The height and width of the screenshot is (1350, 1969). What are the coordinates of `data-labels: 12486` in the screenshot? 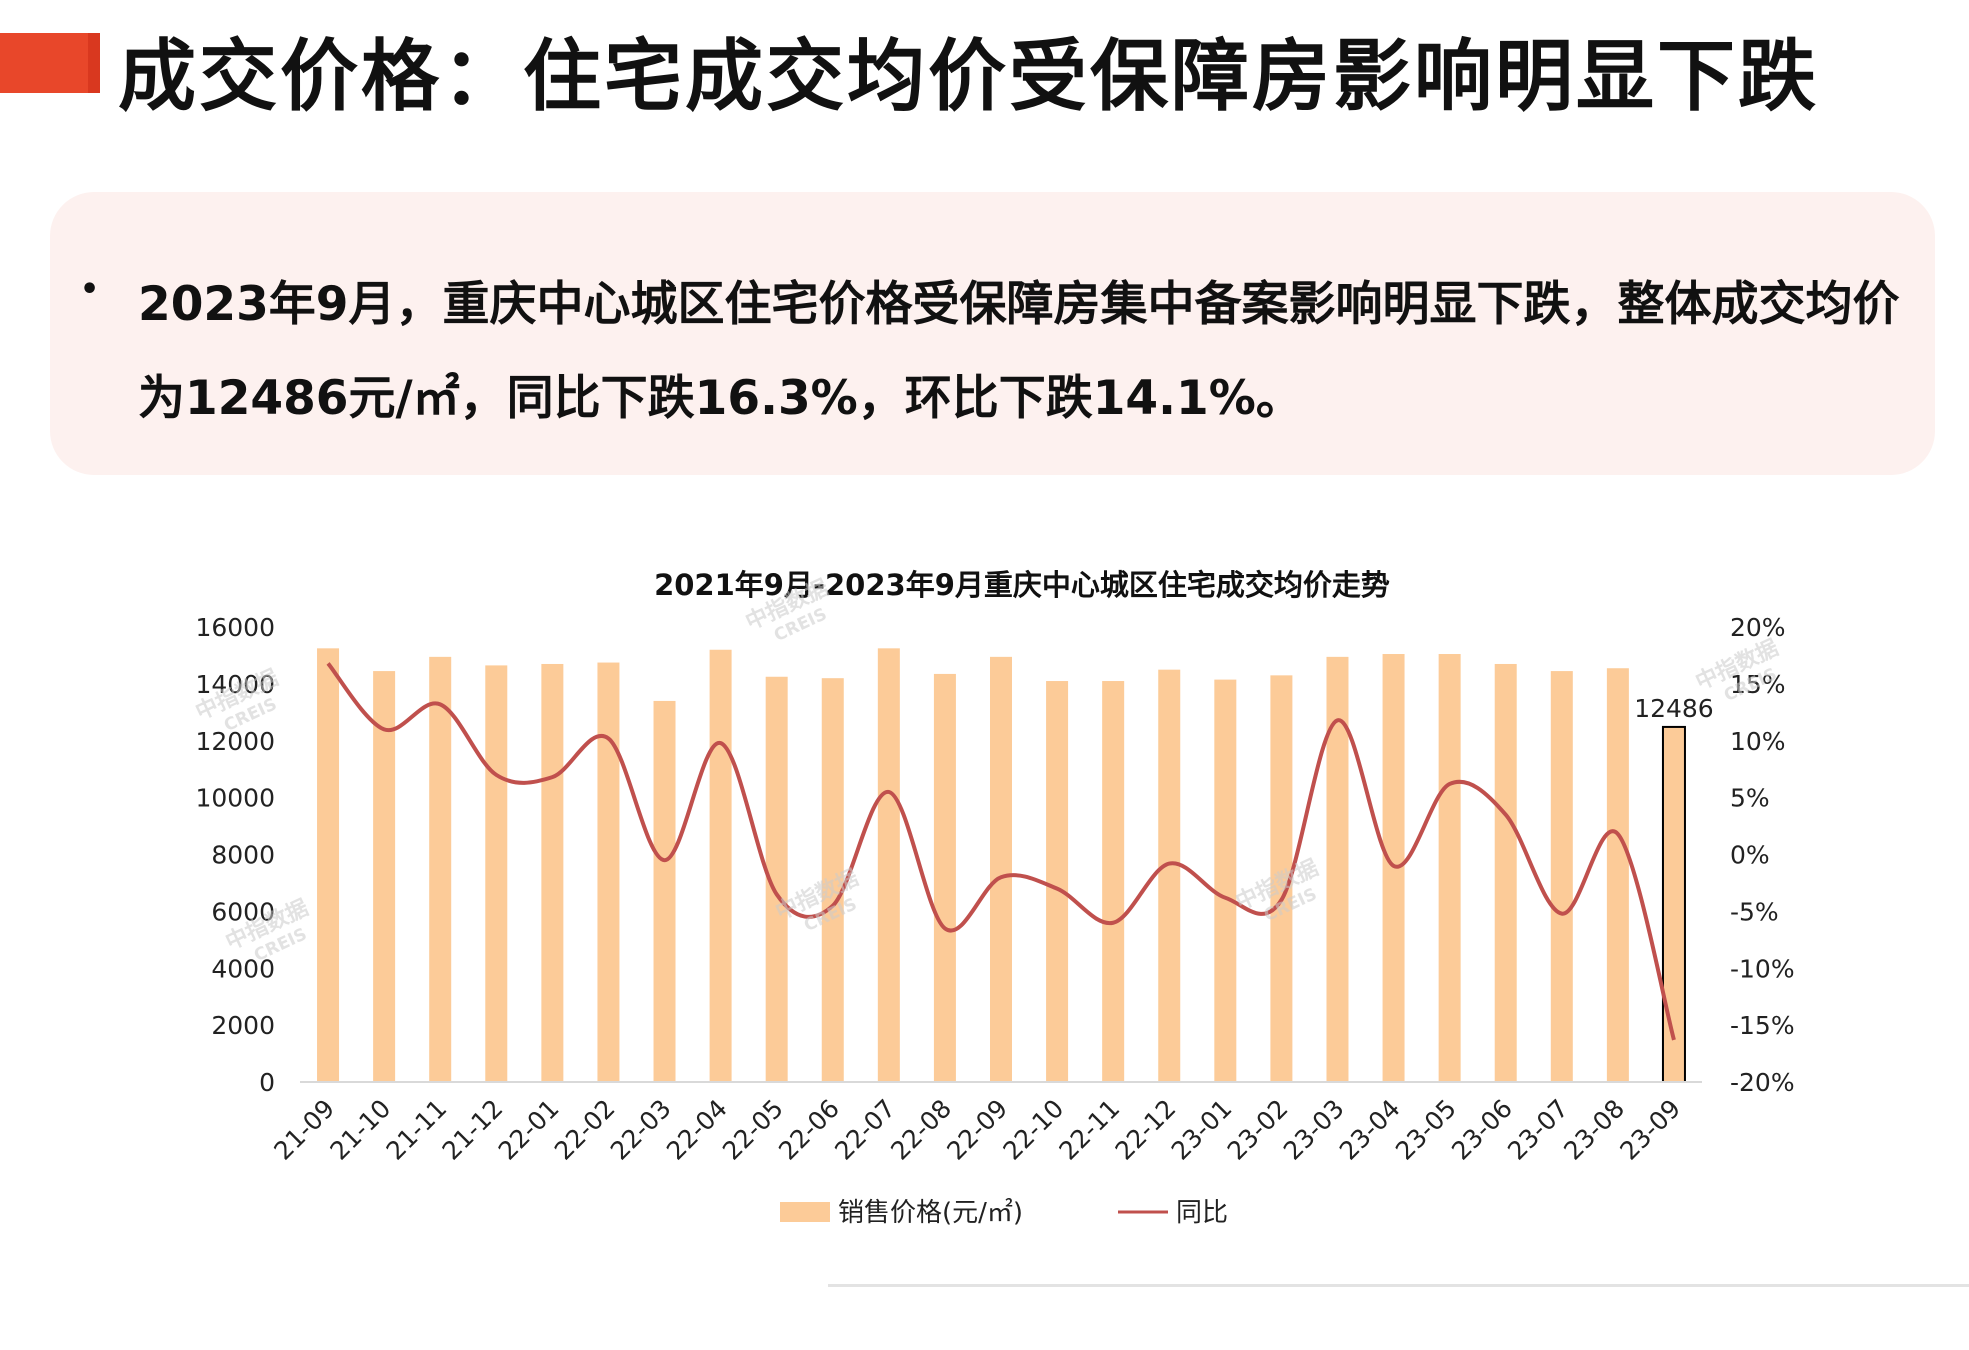 It's located at (1674, 708).